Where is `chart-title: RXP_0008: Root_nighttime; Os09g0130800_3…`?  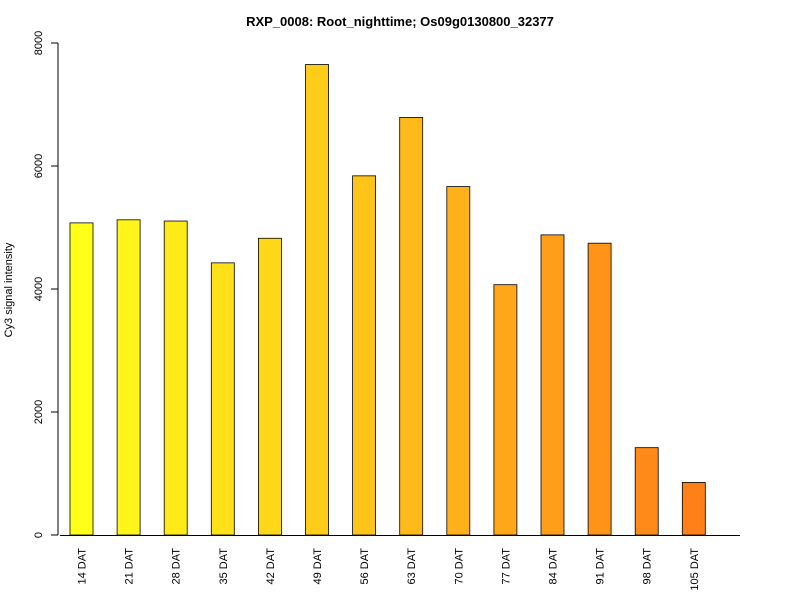
chart-title: RXP_0008: Root_nighttime; Os09g0130800_3… is located at coordinates (400, 21).